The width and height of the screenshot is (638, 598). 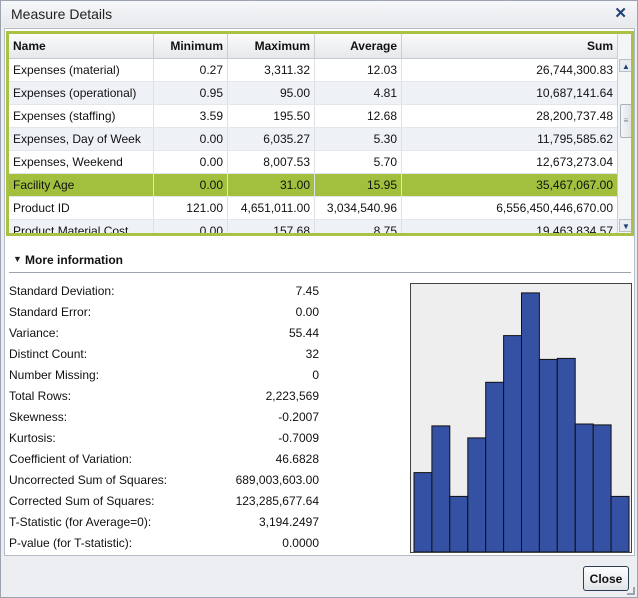 What do you see at coordinates (40, 396) in the screenshot?
I see `stat-label: Total Rows:` at bounding box center [40, 396].